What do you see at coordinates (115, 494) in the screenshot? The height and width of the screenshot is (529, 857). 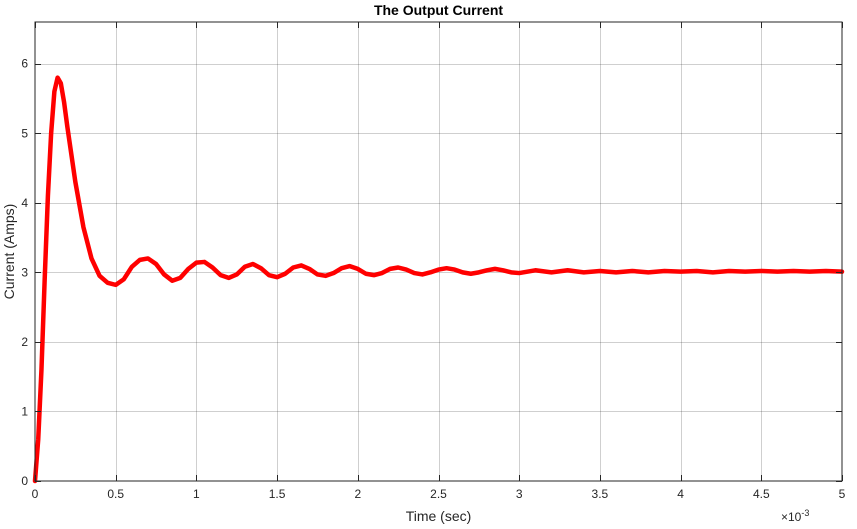 I see `x-tick-label: 0.5` at bounding box center [115, 494].